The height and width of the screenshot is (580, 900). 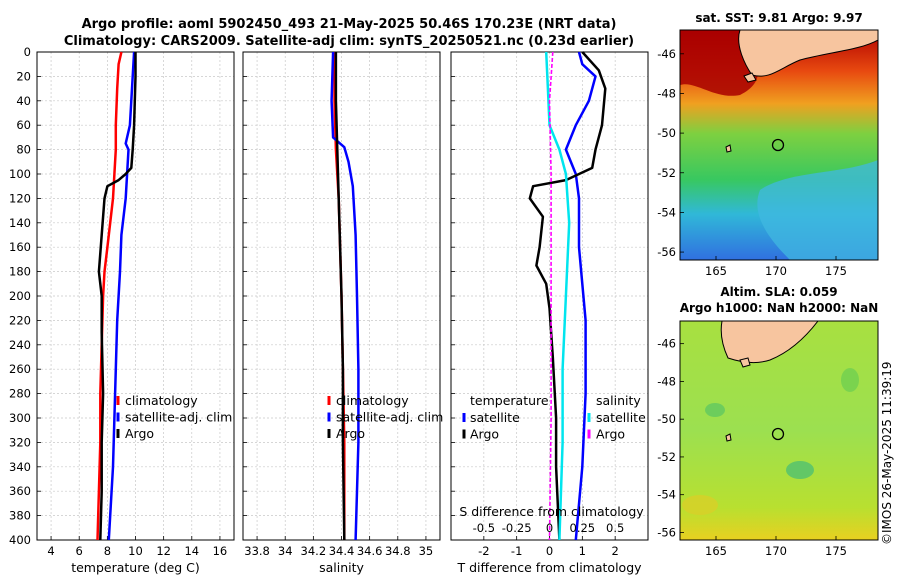 I want to click on top-tick-label: -0.25, so click(x=517, y=528).